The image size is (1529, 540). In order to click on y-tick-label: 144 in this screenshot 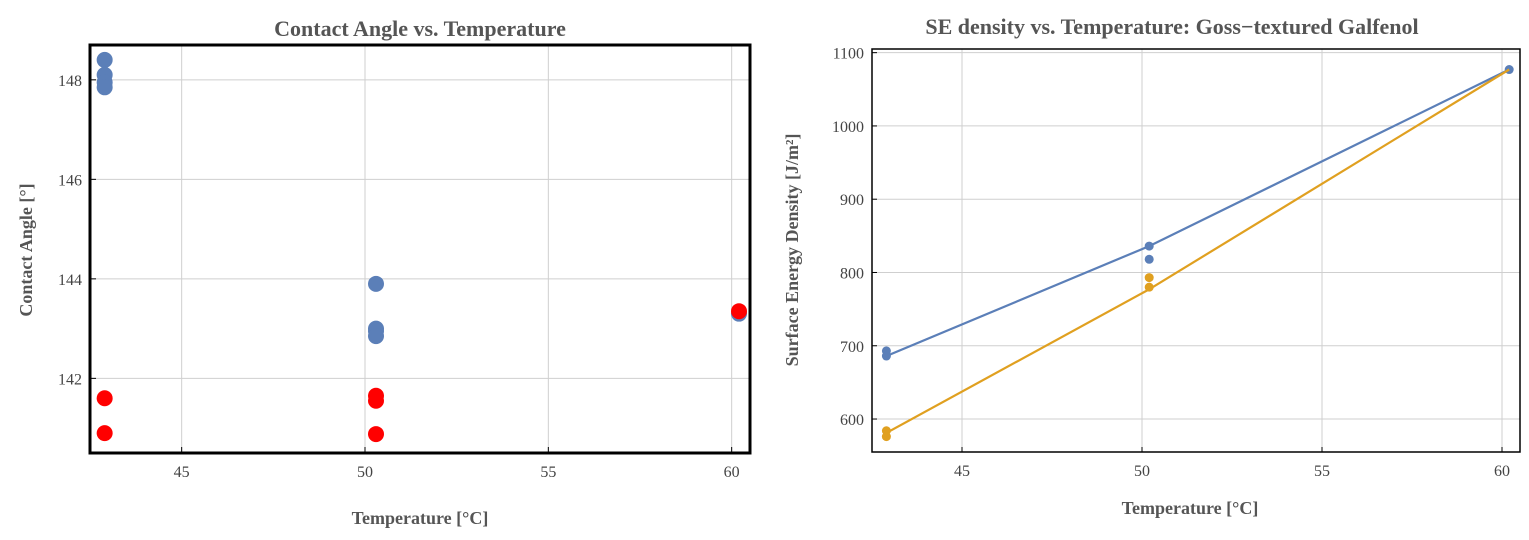, I will do `click(70, 280)`.